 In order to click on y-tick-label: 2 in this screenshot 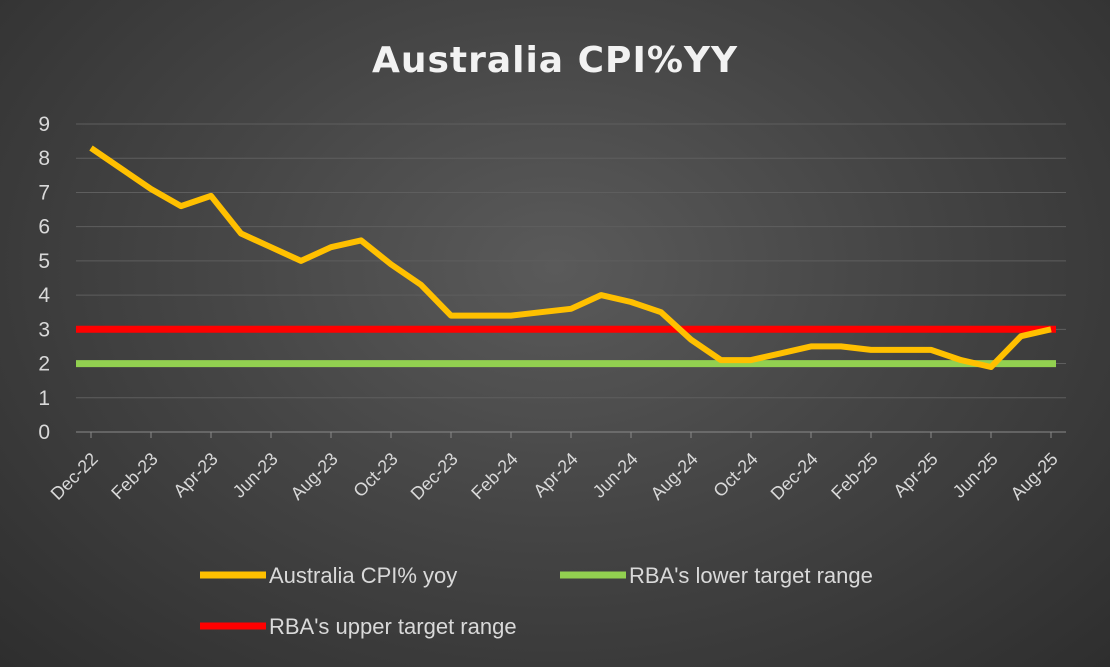, I will do `click(44, 364)`.